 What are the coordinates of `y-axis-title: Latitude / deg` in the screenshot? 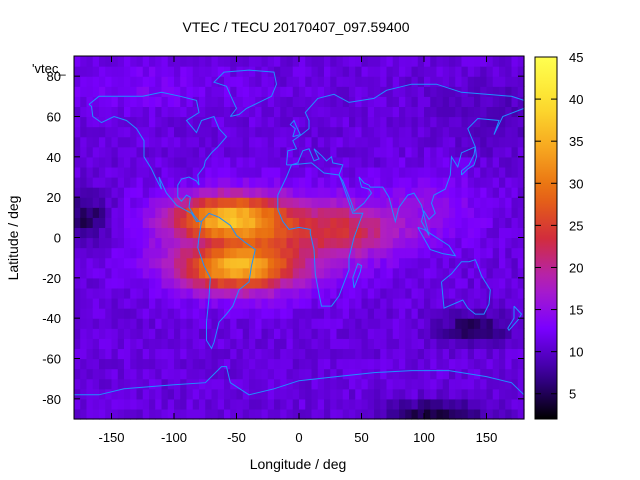 It's located at (13, 238).